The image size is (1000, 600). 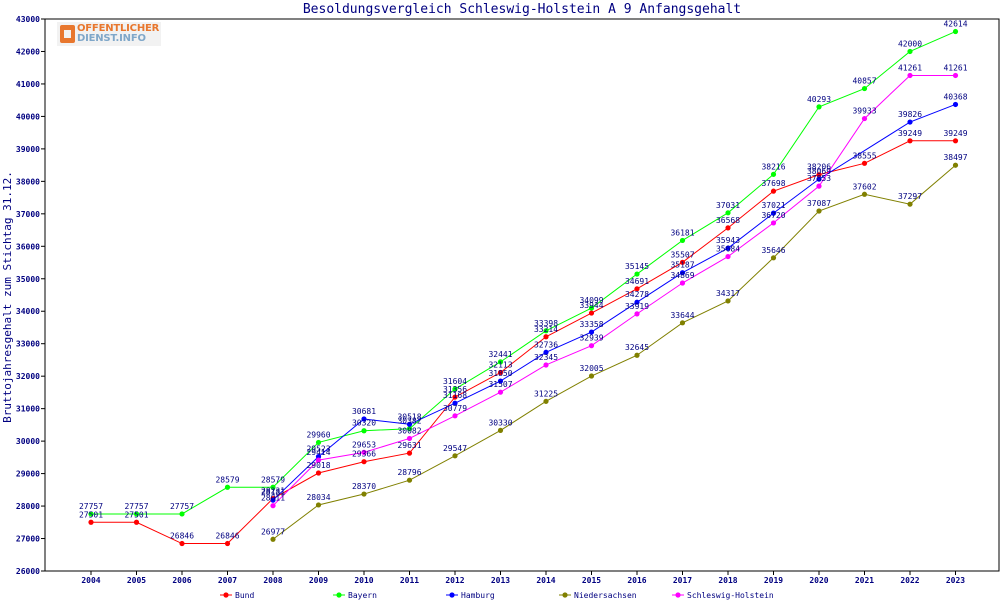 What do you see at coordinates (546, 323) in the screenshot?
I see `data-label-bayern: 33398` at bounding box center [546, 323].